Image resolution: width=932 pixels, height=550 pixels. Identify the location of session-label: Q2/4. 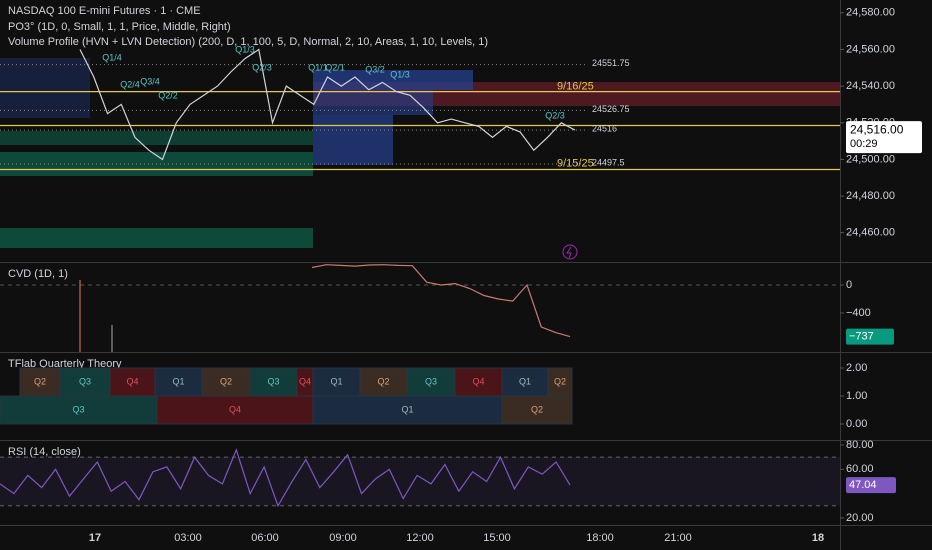
(130, 84).